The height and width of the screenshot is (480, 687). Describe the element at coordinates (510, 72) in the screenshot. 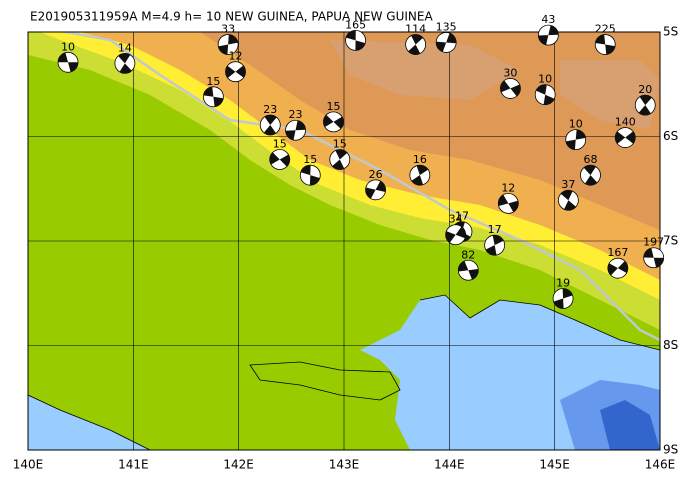

I see `depth-label: 30` at that location.